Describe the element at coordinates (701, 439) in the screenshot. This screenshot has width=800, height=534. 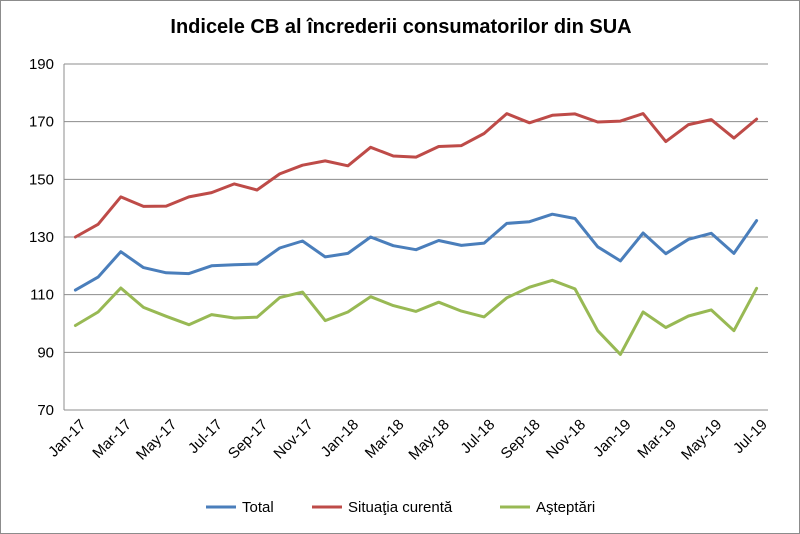
I see `x-tick-label: May-19` at that location.